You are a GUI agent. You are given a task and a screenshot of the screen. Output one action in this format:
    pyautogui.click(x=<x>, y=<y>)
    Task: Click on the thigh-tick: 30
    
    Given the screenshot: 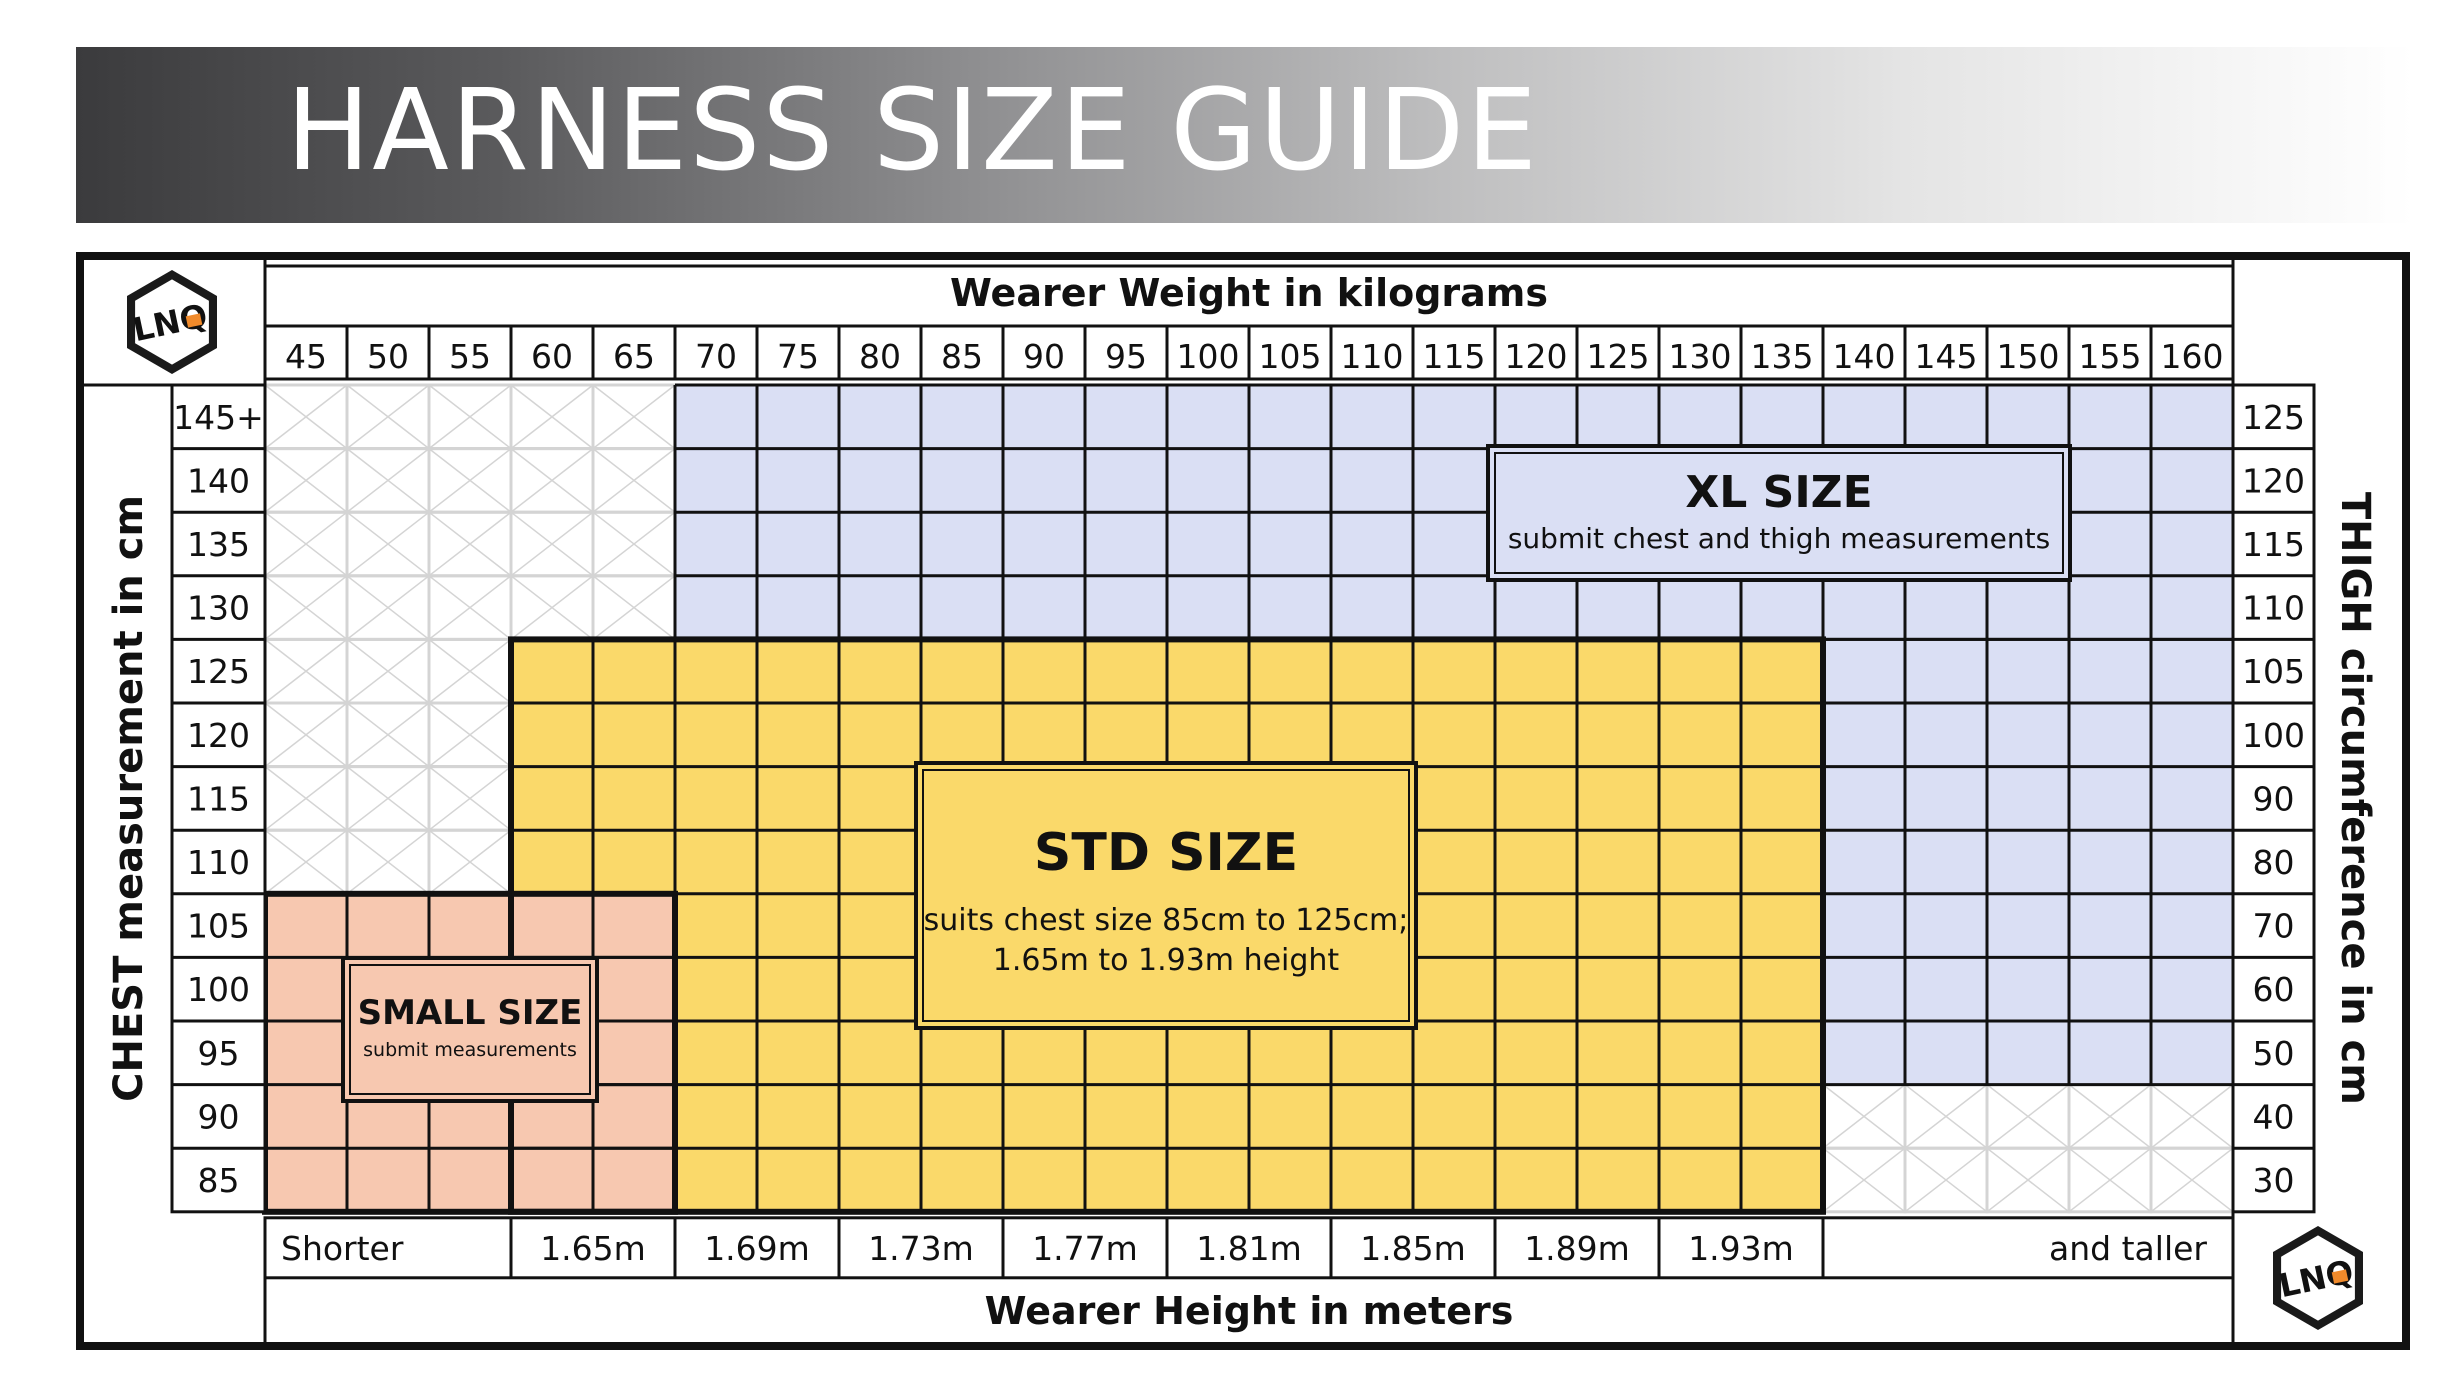 What is the action you would take?
    pyautogui.click(x=2274, y=1180)
    